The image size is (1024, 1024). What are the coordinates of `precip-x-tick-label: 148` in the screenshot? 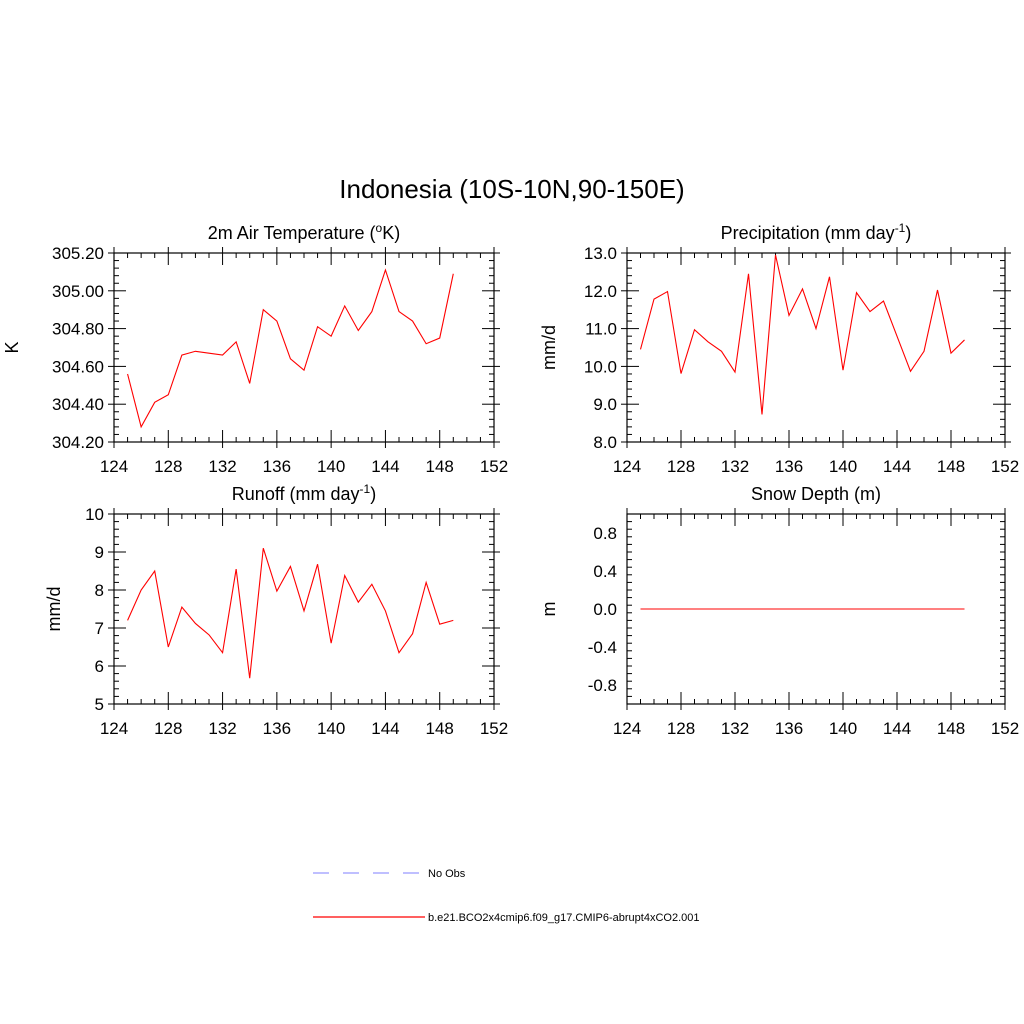 It's located at (951, 466).